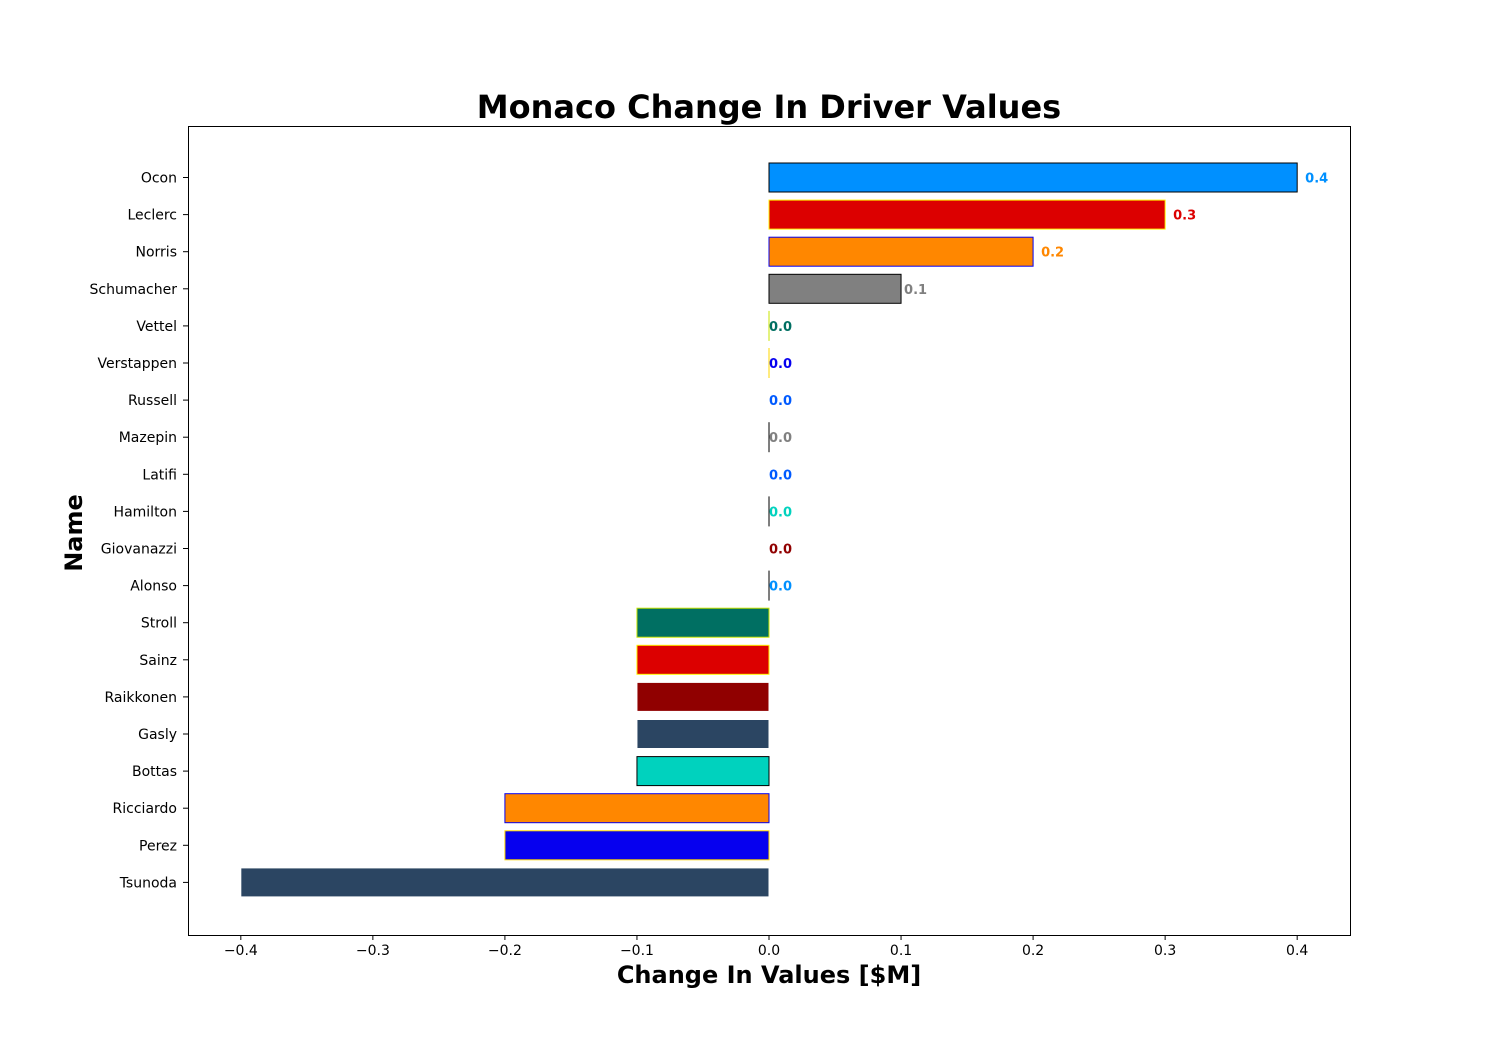 The image size is (1500, 1050). I want to click on data-label-mazepin: 0.0, so click(780, 438).